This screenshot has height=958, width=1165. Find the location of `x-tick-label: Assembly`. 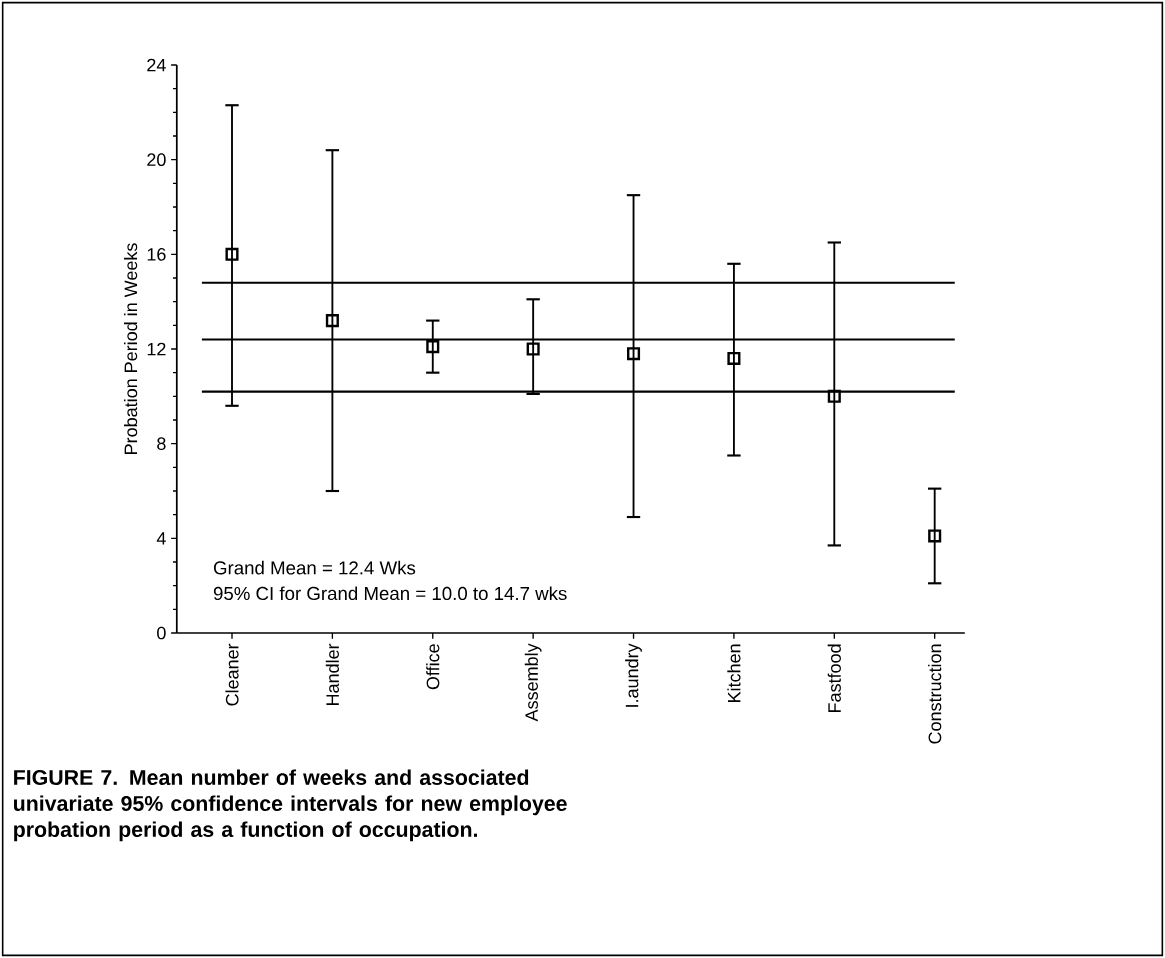

x-tick-label: Assembly is located at coordinates (533, 682).